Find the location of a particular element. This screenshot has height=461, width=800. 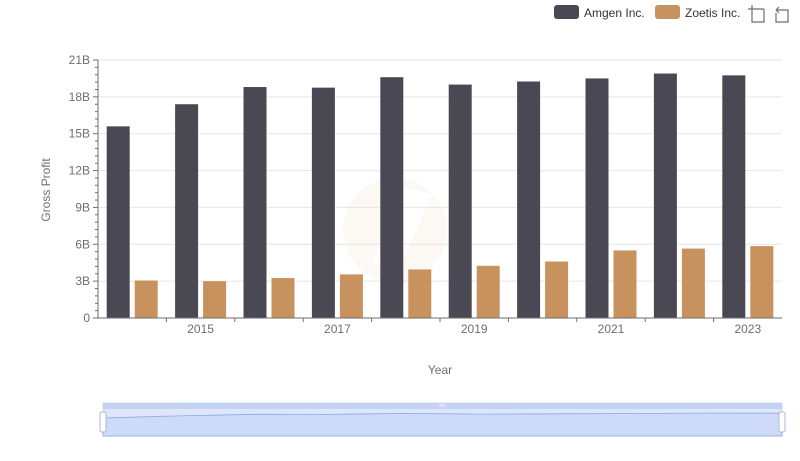

bar-amgen-inc-2016 is located at coordinates (255, 203).